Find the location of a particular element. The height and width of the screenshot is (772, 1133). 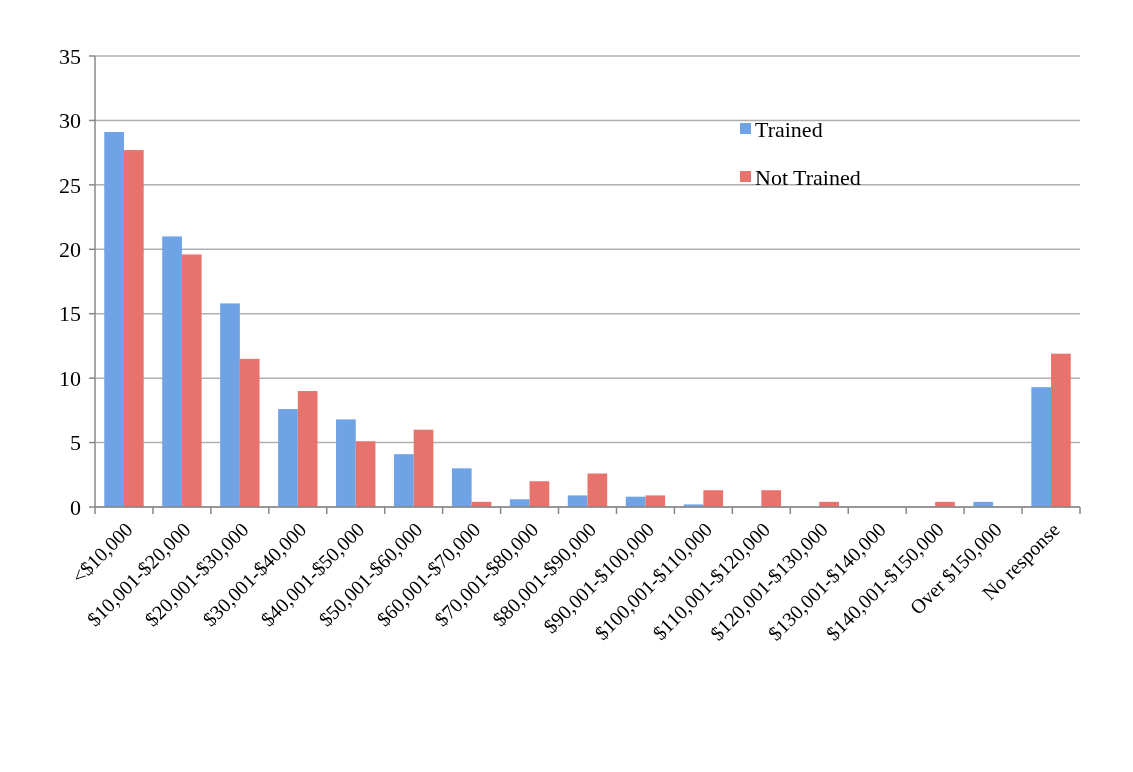

y-tick-label: 25 is located at coordinates (70, 185).